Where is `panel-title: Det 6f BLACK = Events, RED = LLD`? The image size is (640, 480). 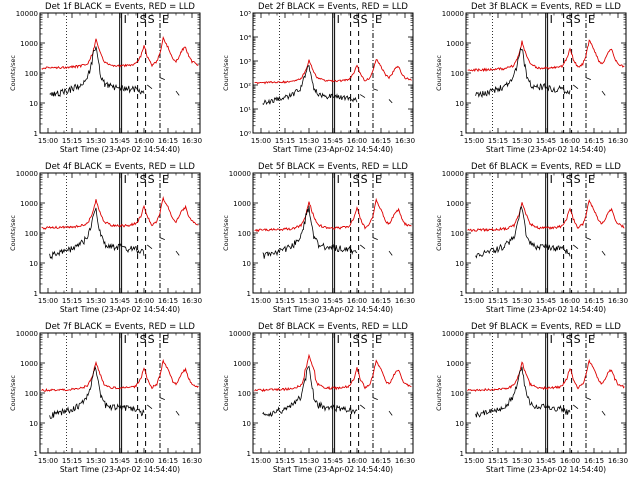 panel-title: Det 6f BLACK = Events, RED = LLD is located at coordinates (546, 167).